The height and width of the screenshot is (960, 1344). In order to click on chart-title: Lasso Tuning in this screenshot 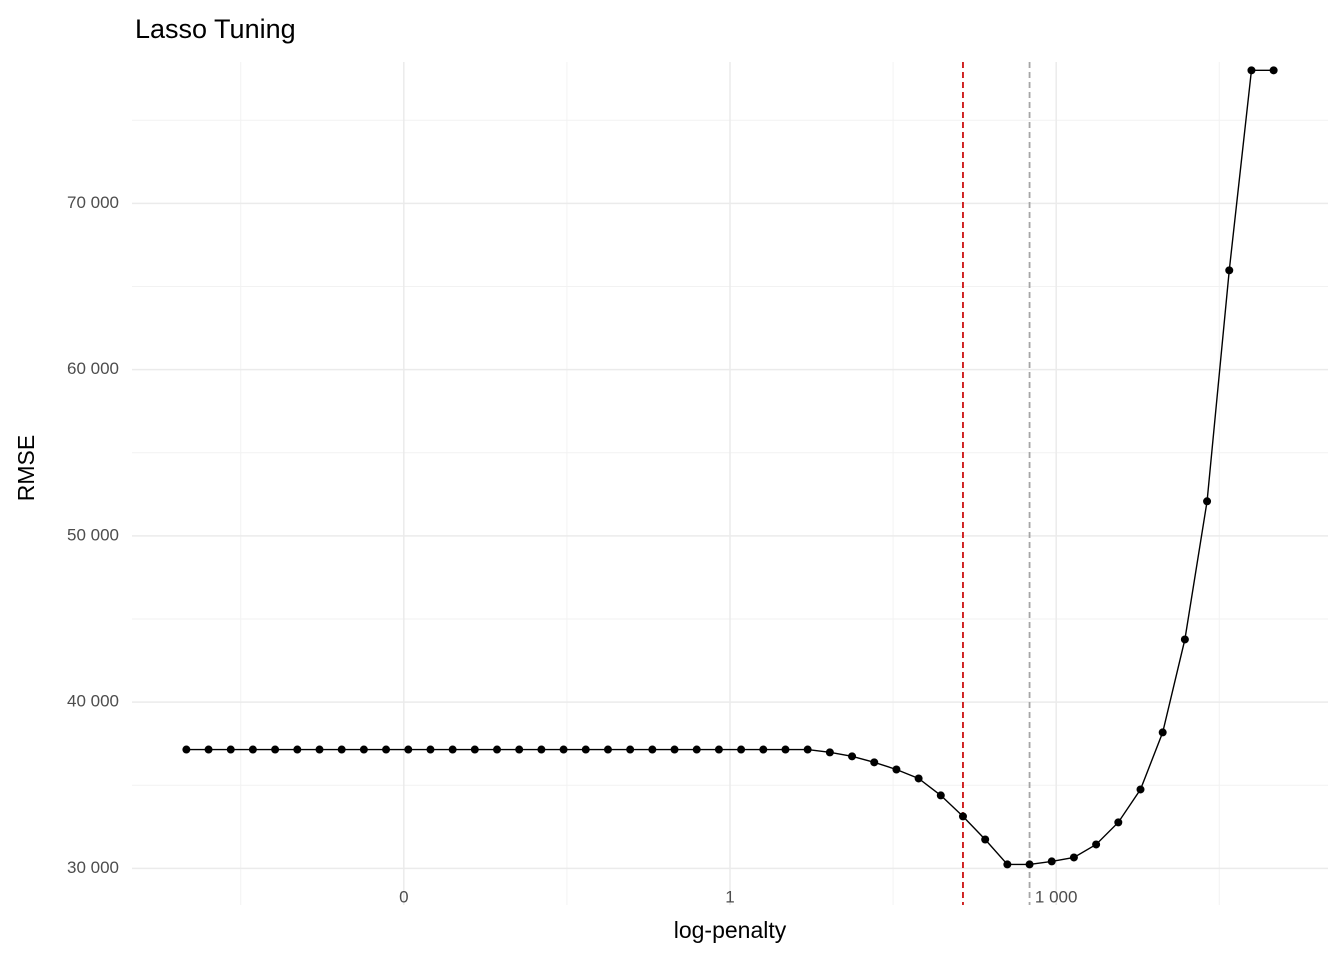, I will do `click(215, 29)`.